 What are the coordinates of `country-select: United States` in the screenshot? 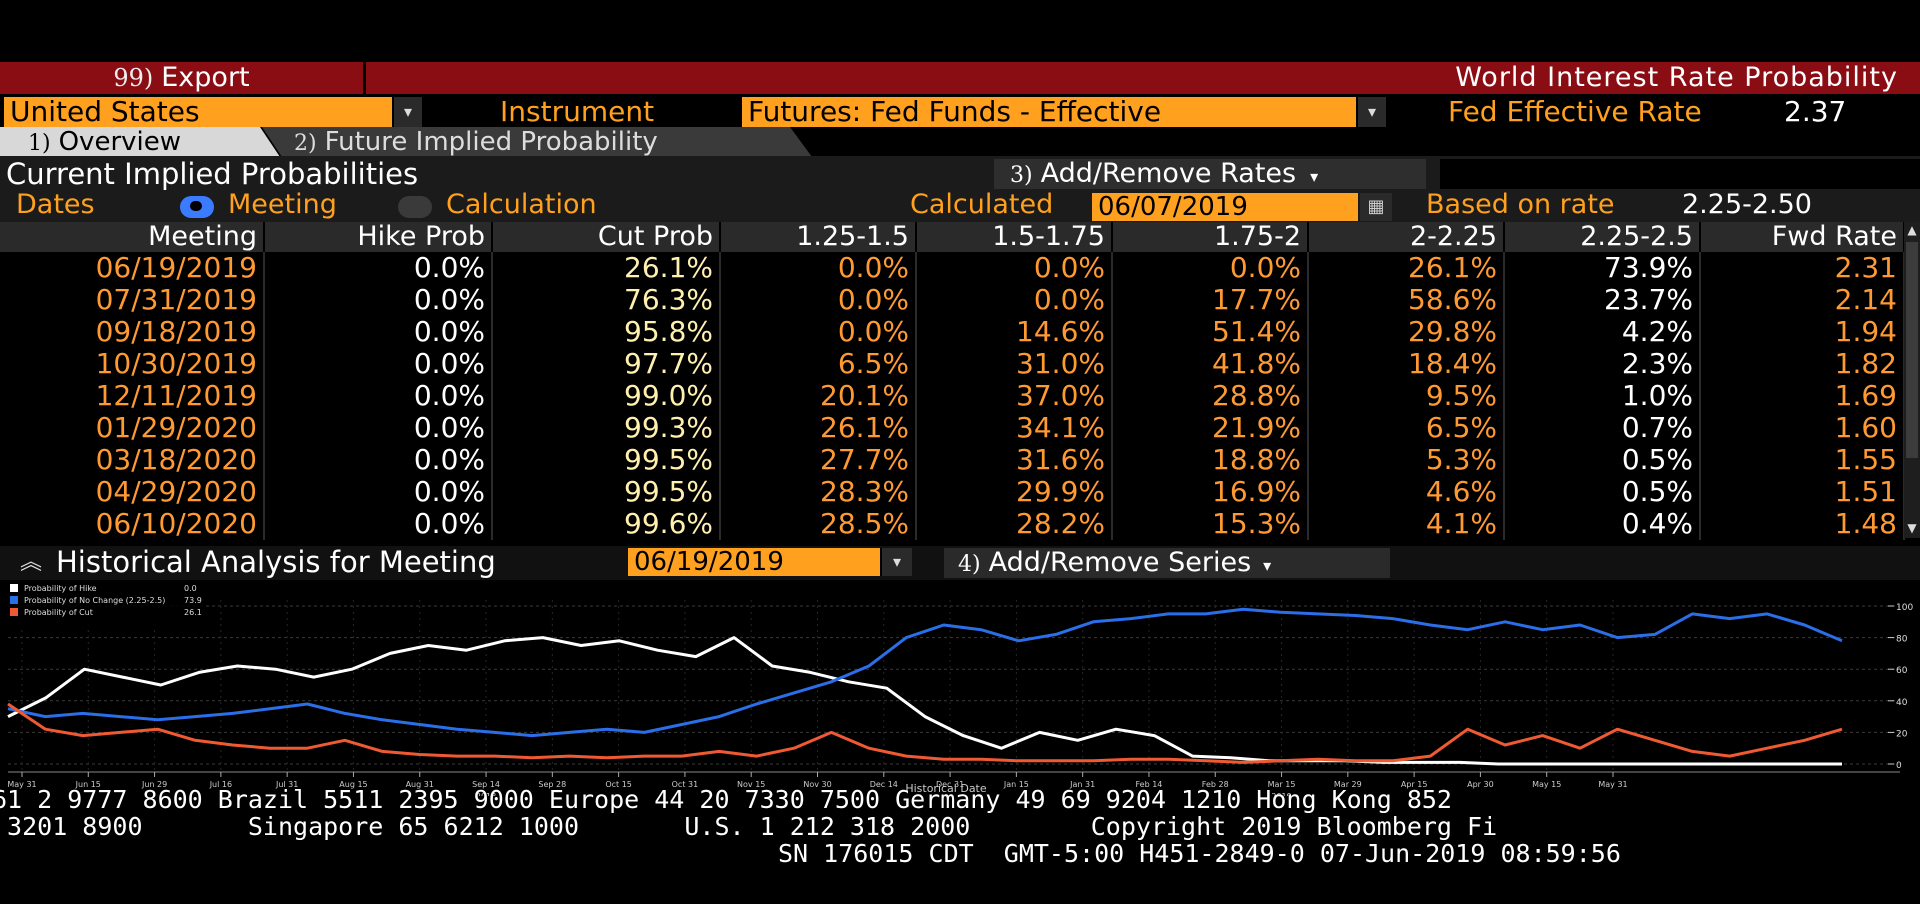 It's located at (198, 112).